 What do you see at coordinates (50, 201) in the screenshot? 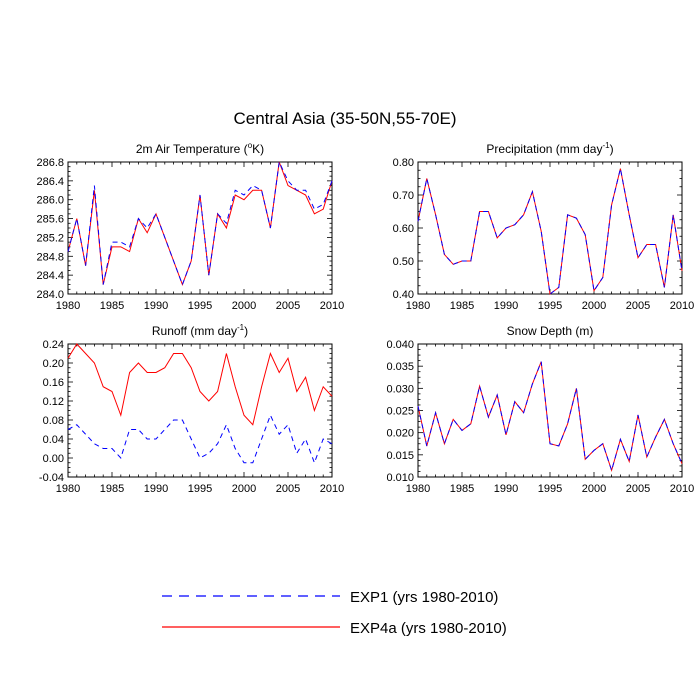
I see `y-tick-label: 286.0` at bounding box center [50, 201].